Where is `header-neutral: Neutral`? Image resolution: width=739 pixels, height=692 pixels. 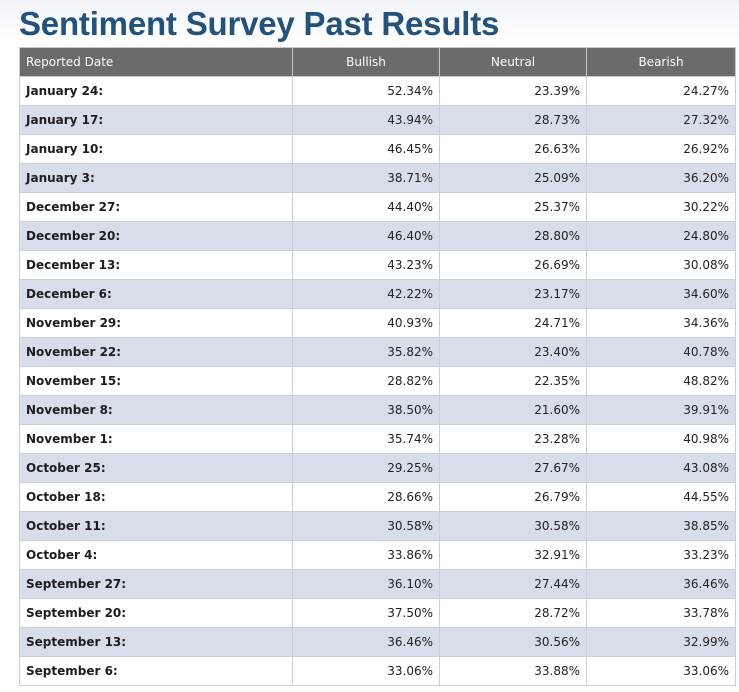
header-neutral: Neutral is located at coordinates (513, 62).